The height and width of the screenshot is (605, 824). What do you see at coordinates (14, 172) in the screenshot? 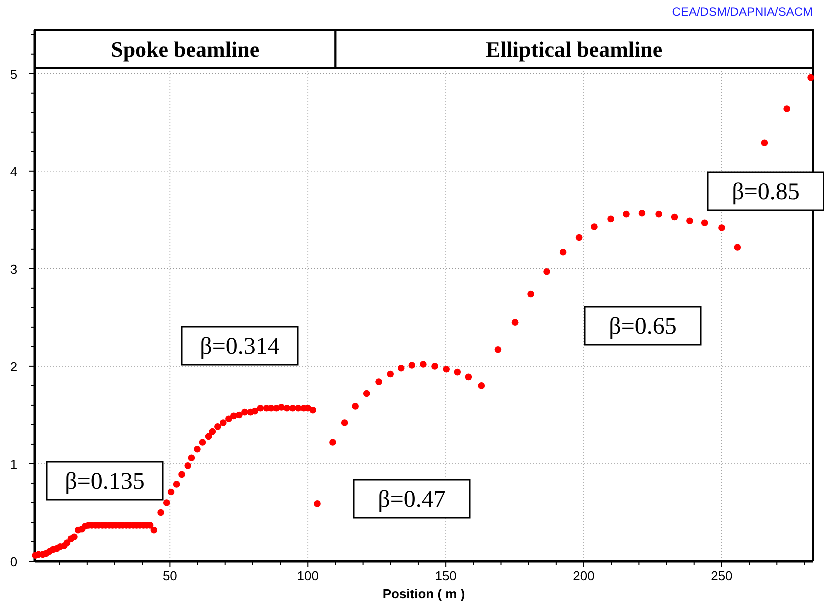
I see `y-tick-label: 4` at bounding box center [14, 172].